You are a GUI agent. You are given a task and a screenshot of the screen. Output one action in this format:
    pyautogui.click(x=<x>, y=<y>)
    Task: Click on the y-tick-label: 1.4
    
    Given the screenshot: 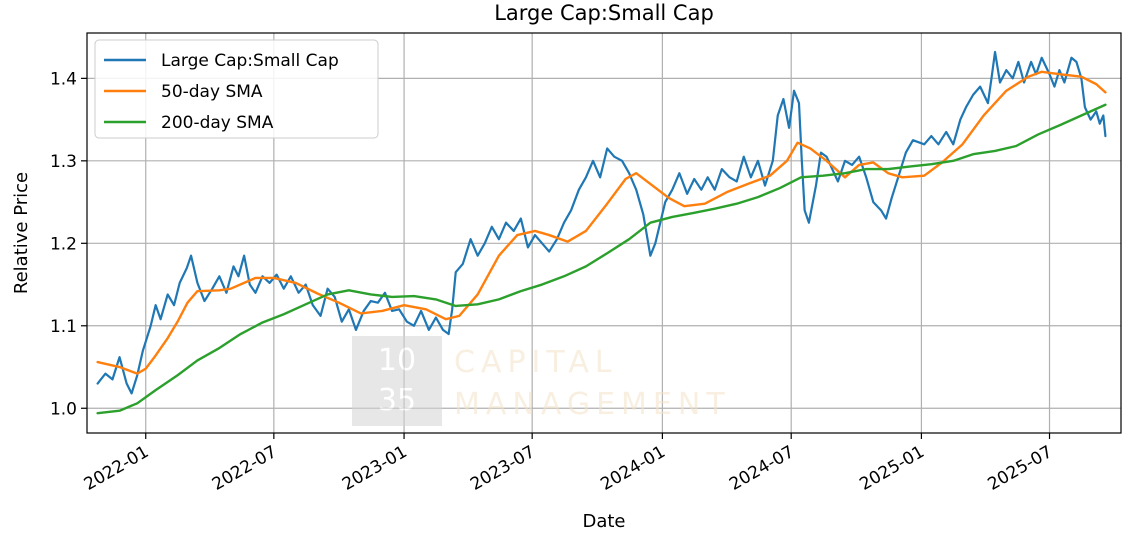 What is the action you would take?
    pyautogui.click(x=63, y=79)
    